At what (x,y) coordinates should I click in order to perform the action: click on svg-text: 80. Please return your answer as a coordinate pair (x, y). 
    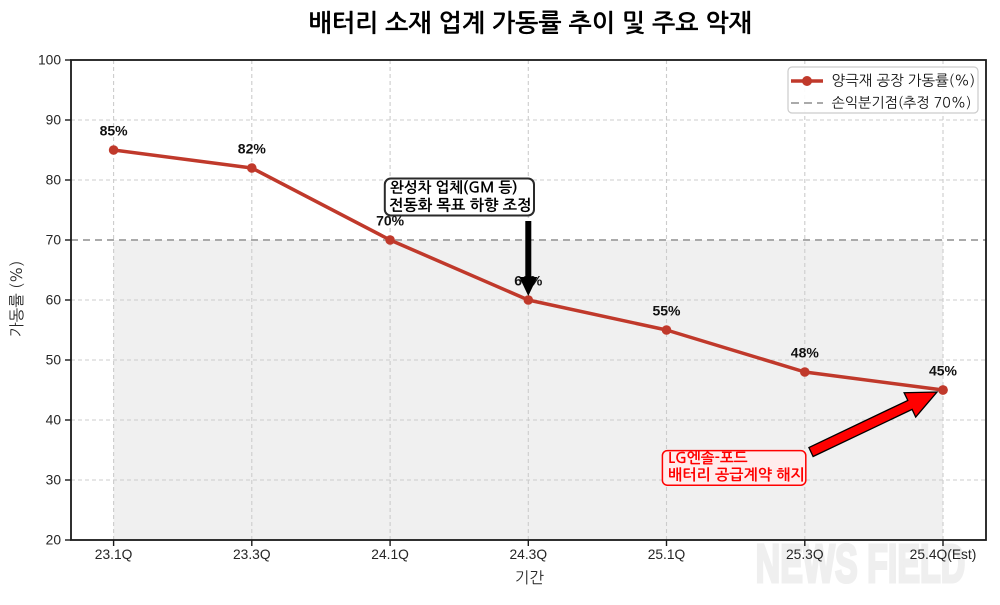
    Looking at the image, I should click on (54, 180).